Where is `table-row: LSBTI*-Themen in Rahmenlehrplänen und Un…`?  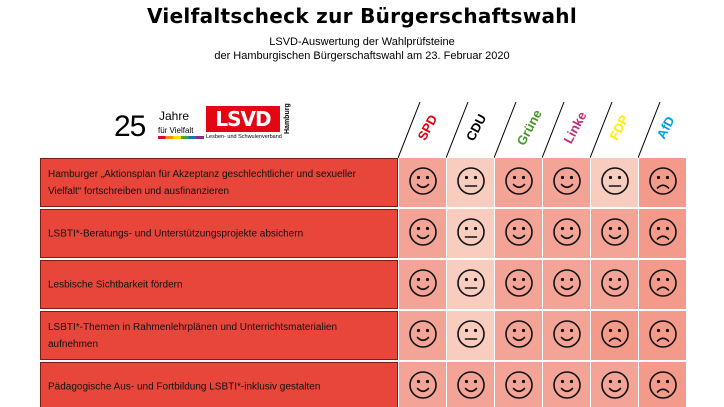
table-row: LSBTI*-Themen in Rahmenlehrplänen und Un… is located at coordinates (364, 336).